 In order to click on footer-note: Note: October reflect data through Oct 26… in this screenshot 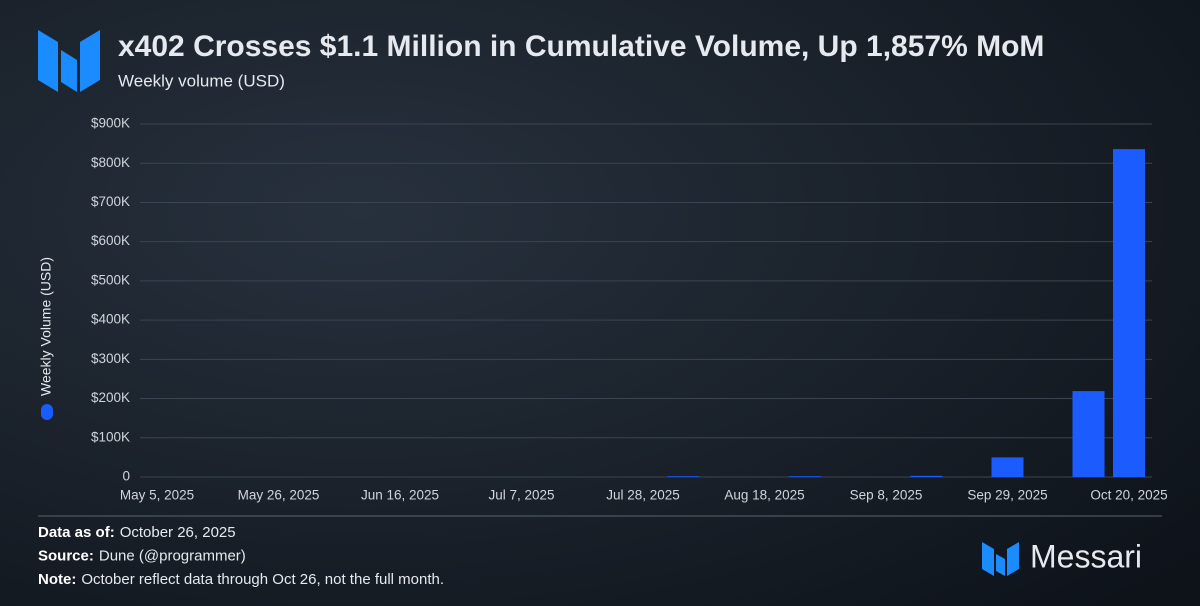, I will do `click(241, 579)`.